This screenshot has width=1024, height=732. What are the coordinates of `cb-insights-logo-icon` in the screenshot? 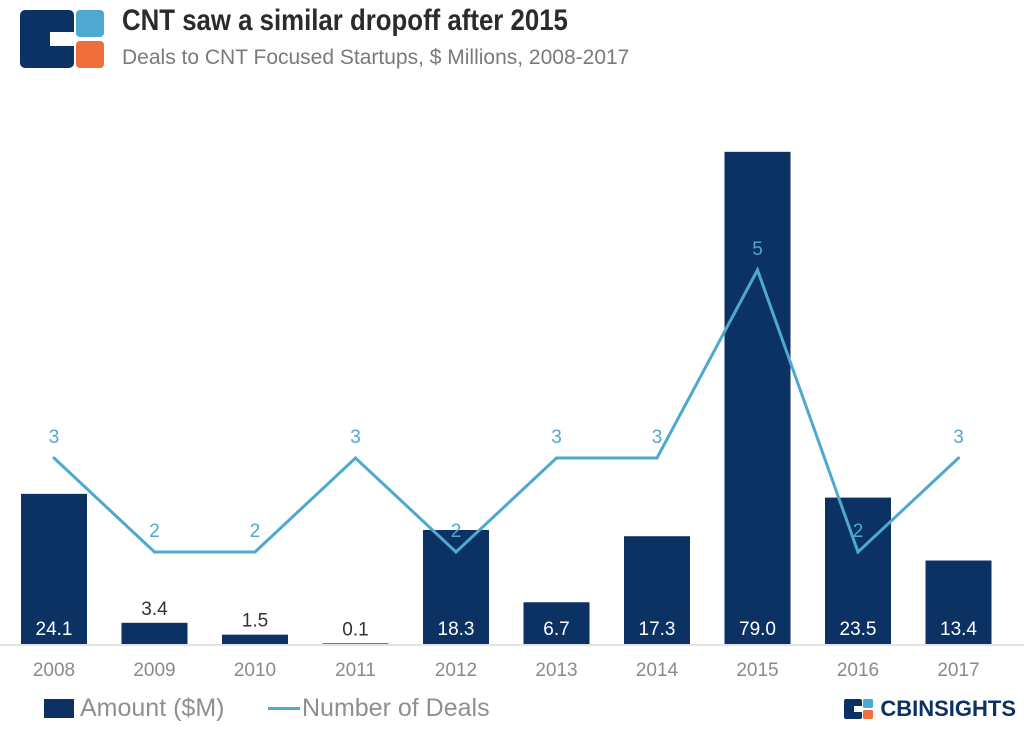 It's located at (859, 709).